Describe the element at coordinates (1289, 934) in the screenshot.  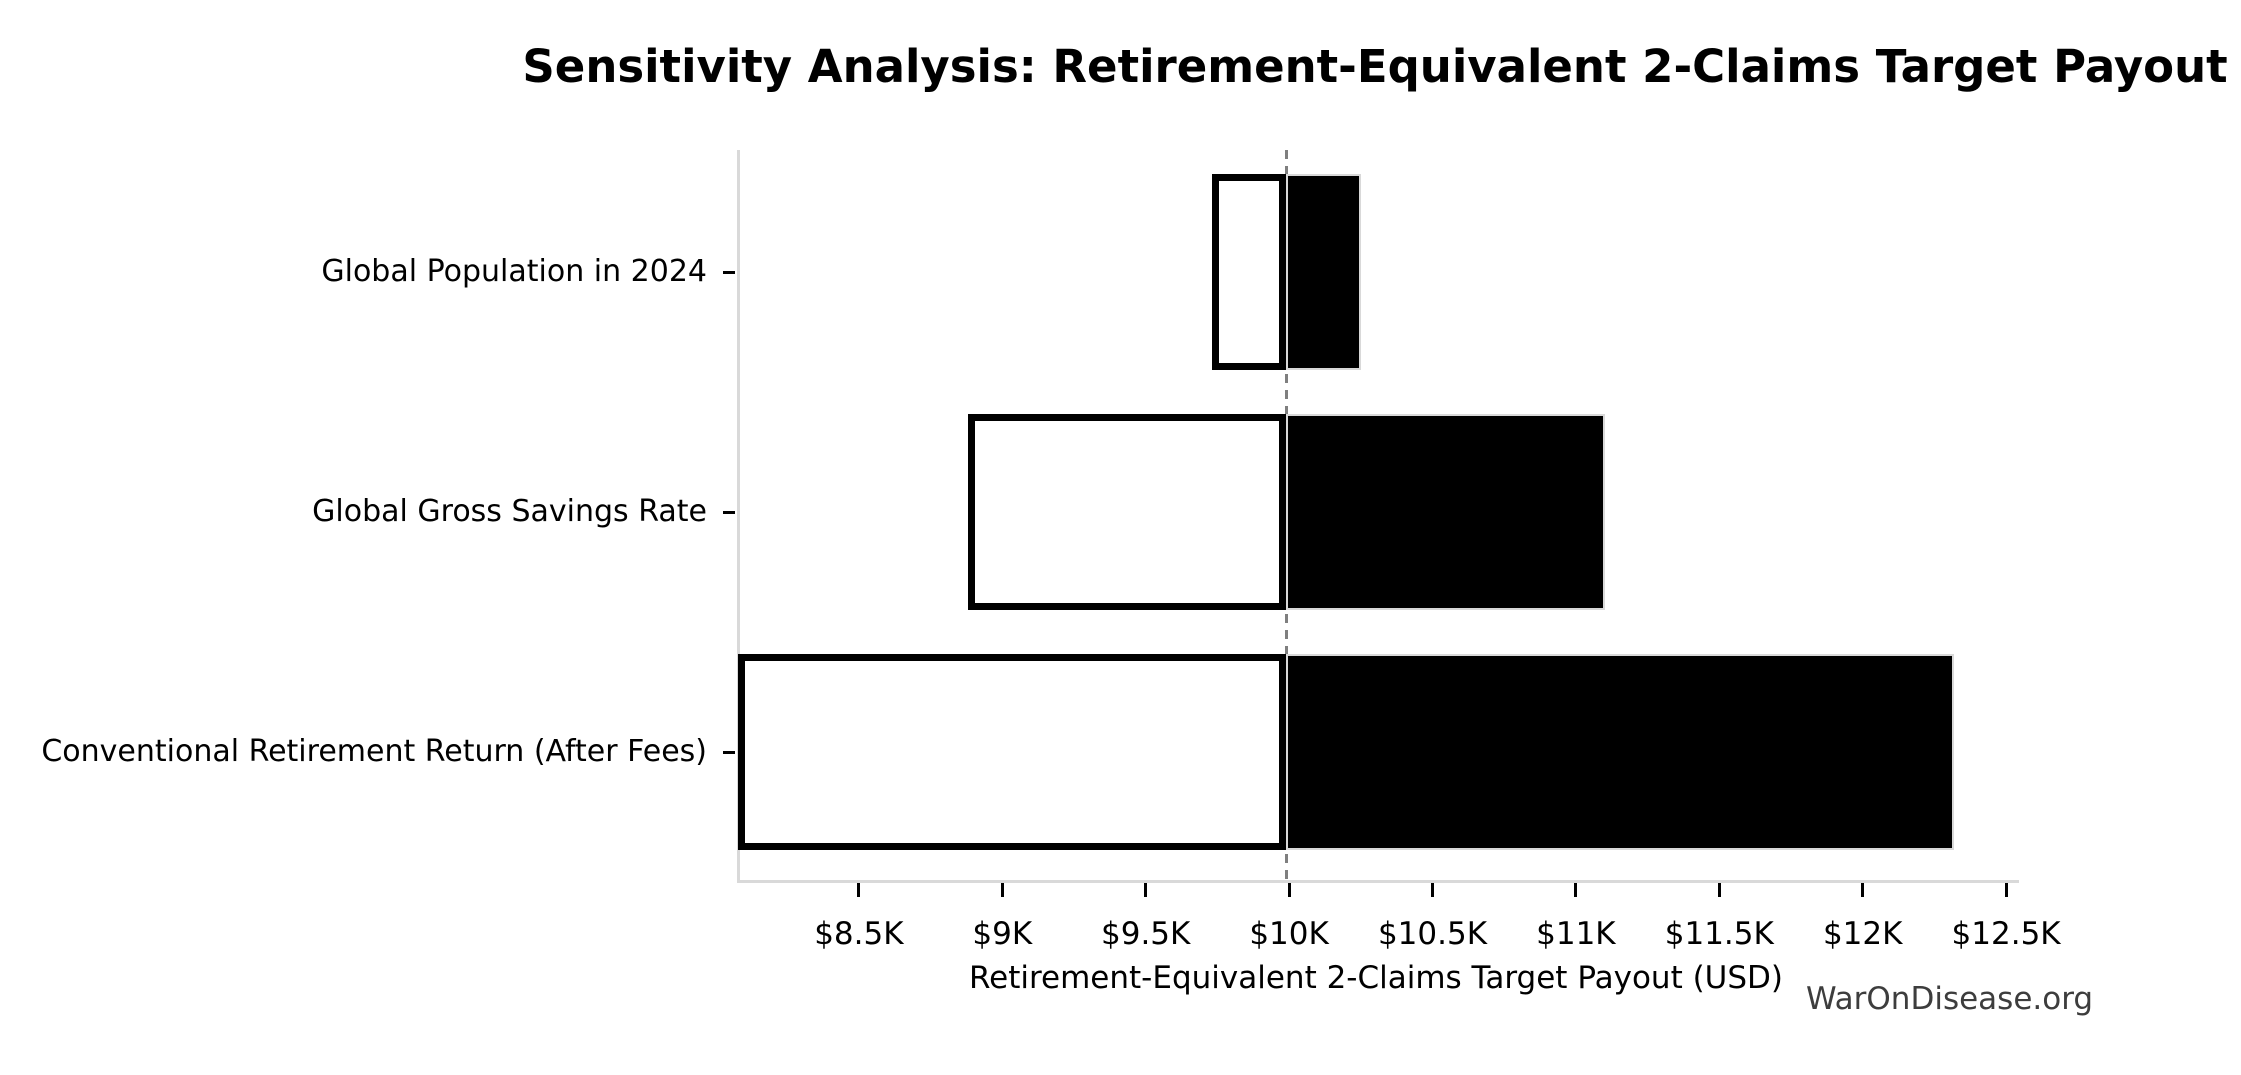
I see `x-tick-label-3: $10K` at that location.